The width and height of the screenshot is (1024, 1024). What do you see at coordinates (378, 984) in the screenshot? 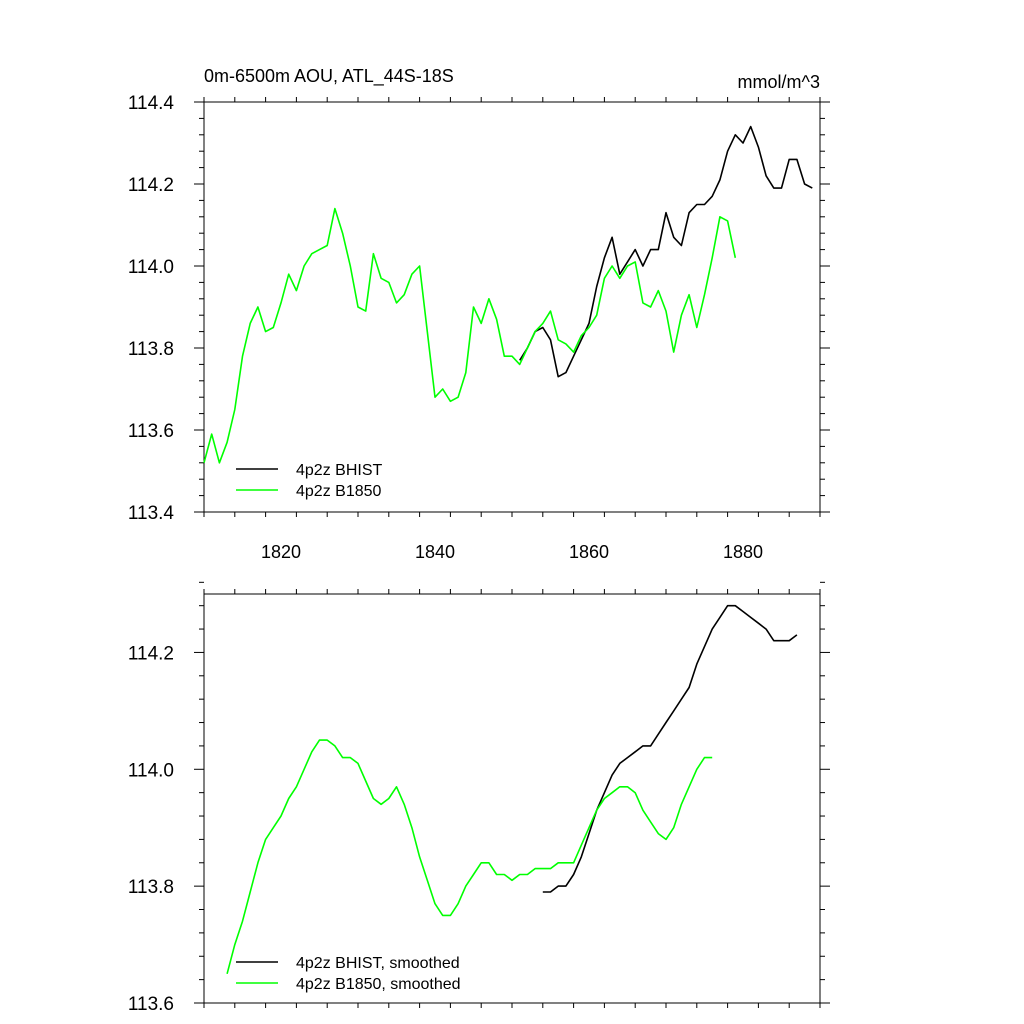
I see `legend-label-b1850-smoothed: 4p2z B1850, smoothed` at bounding box center [378, 984].